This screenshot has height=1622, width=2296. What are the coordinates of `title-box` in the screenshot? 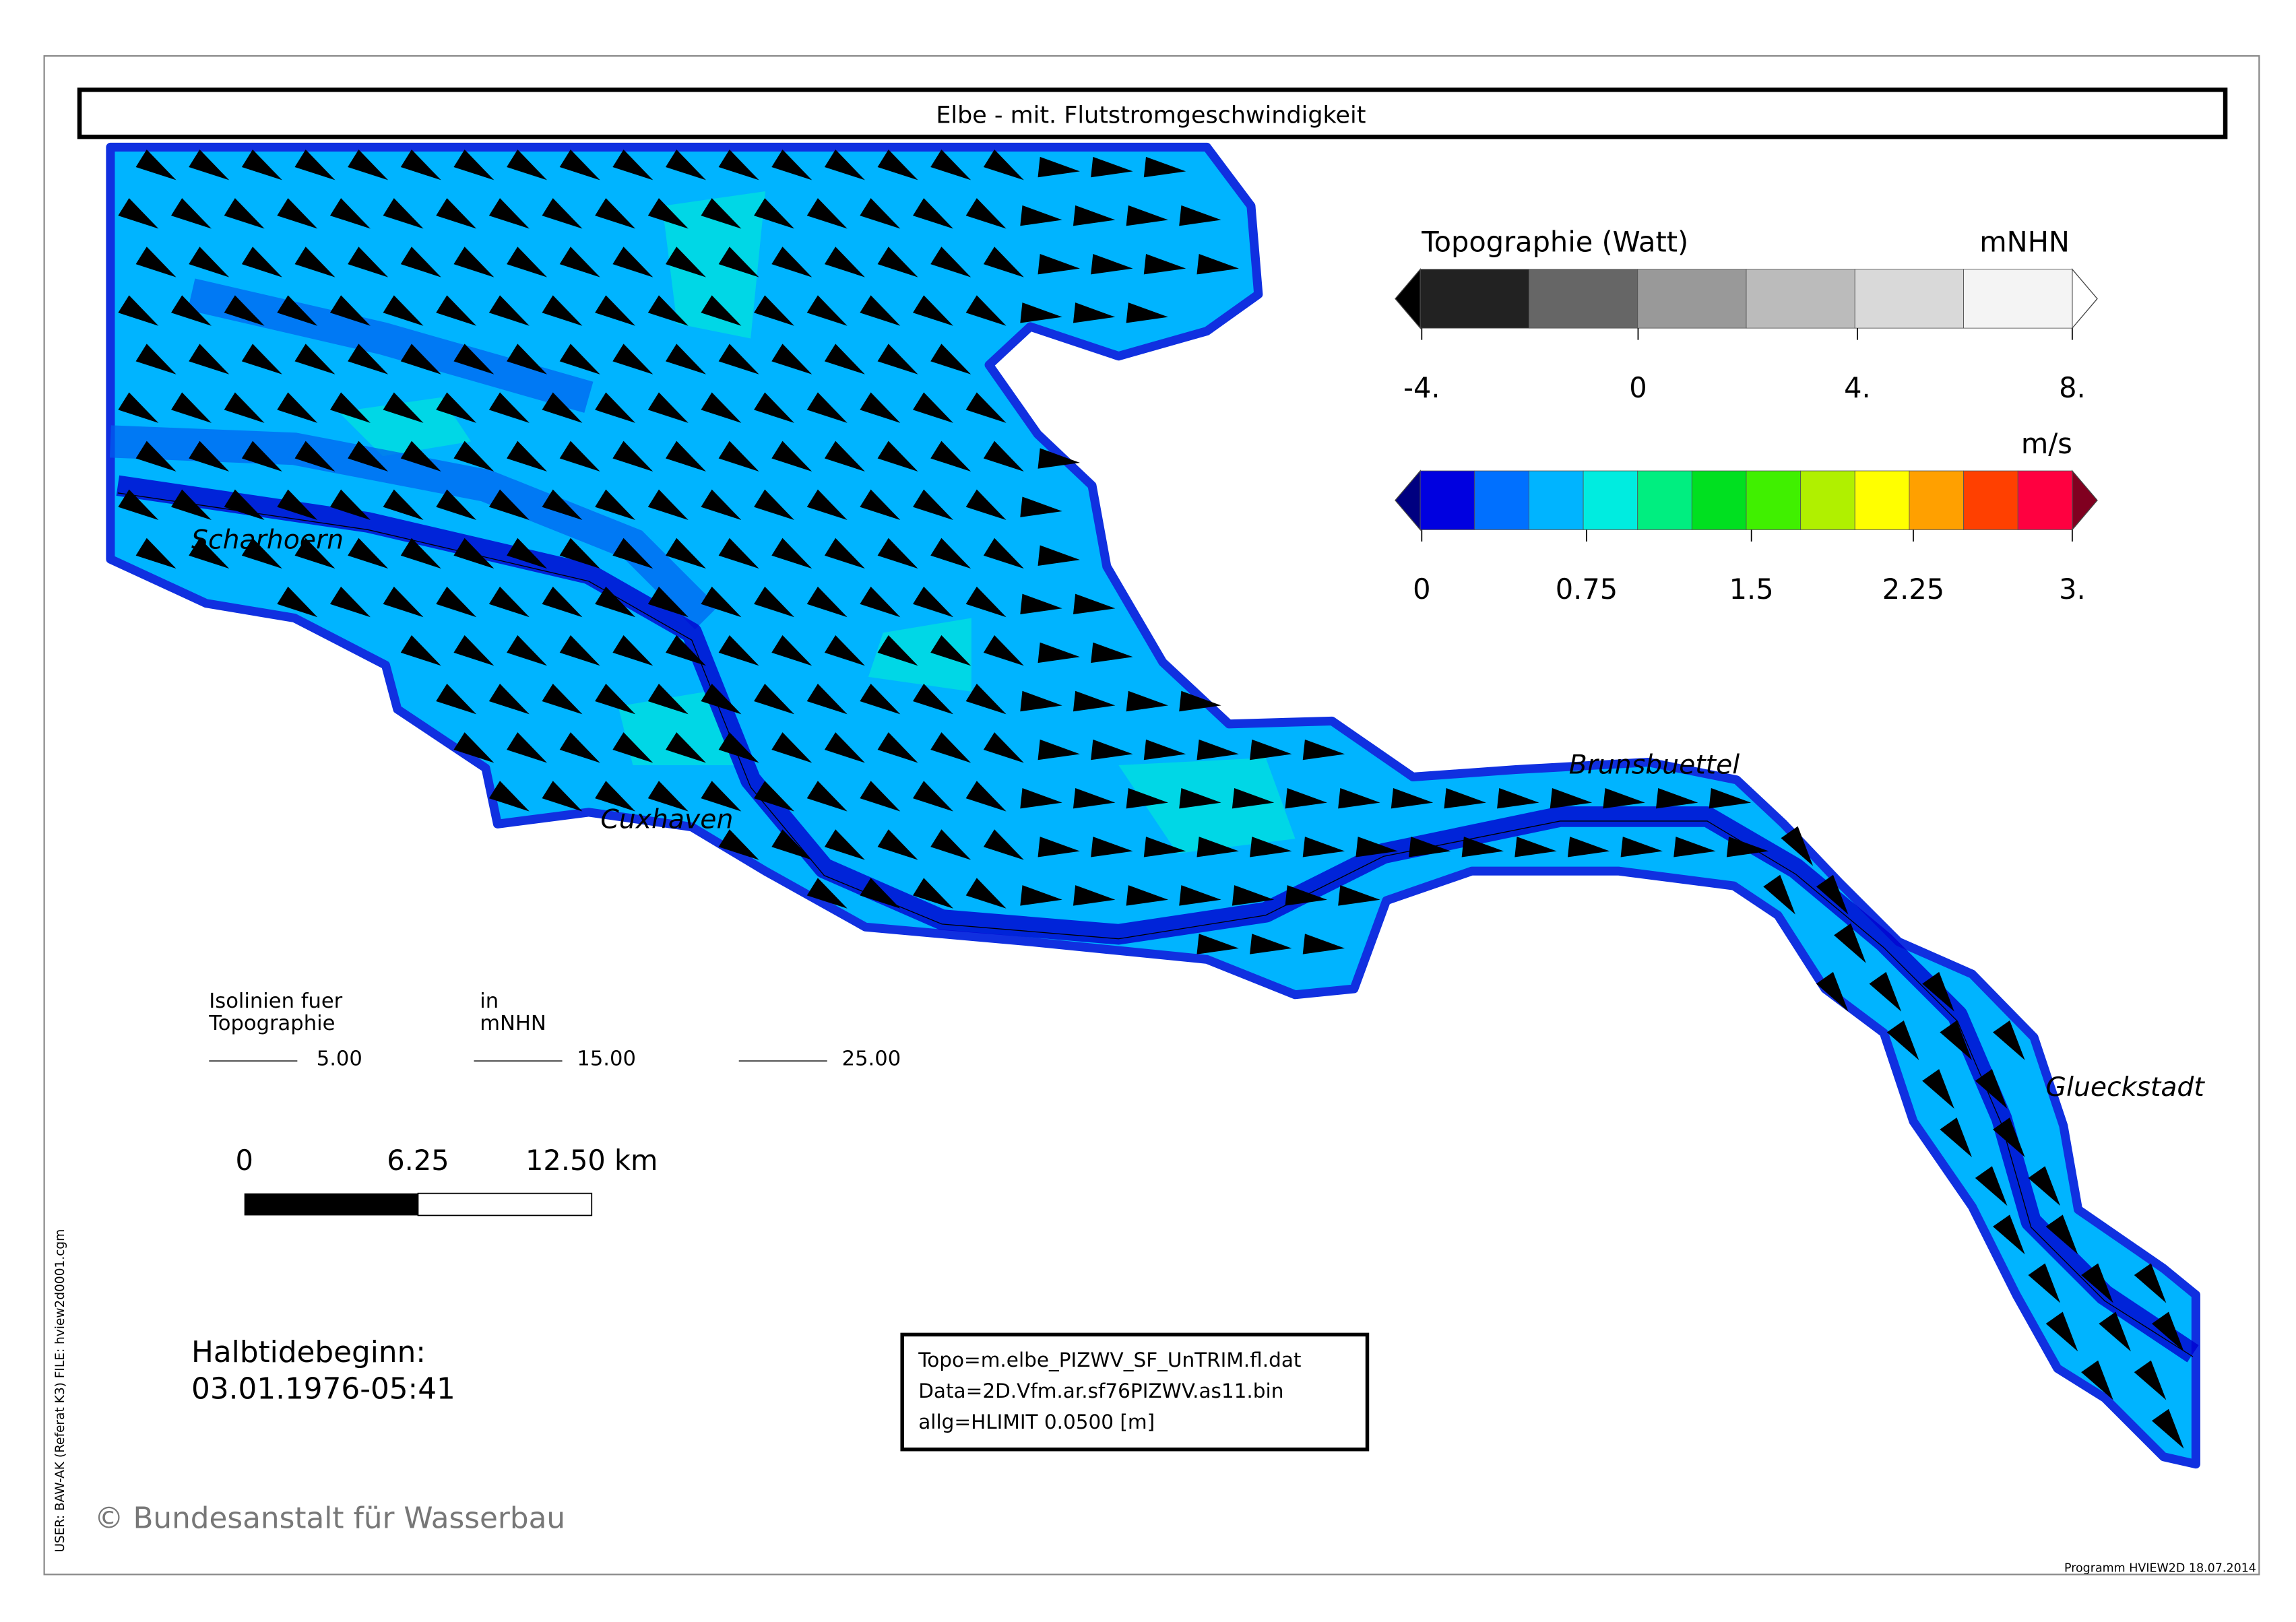 It's located at (1152, 113).